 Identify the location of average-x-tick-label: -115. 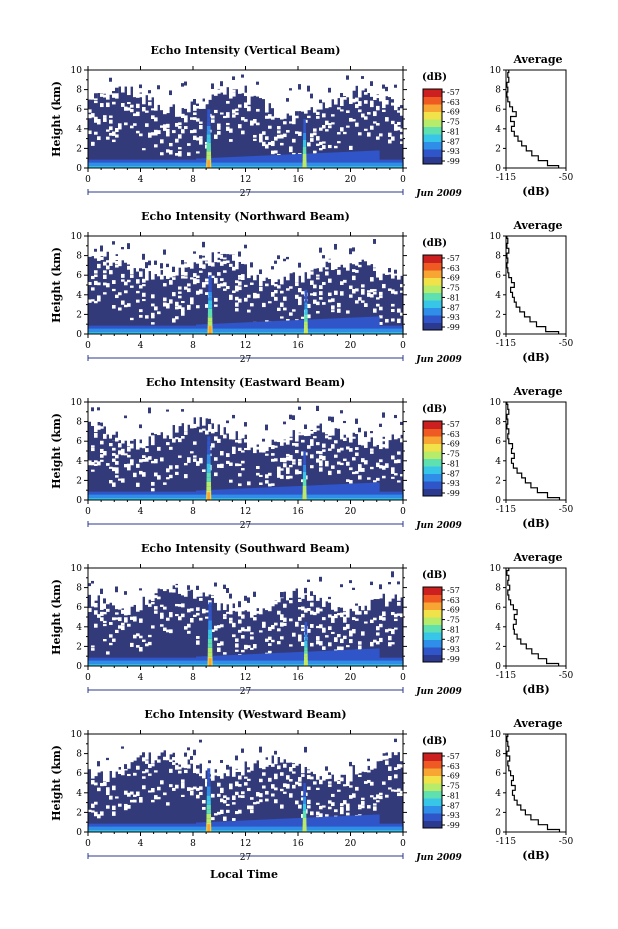
(506, 510).